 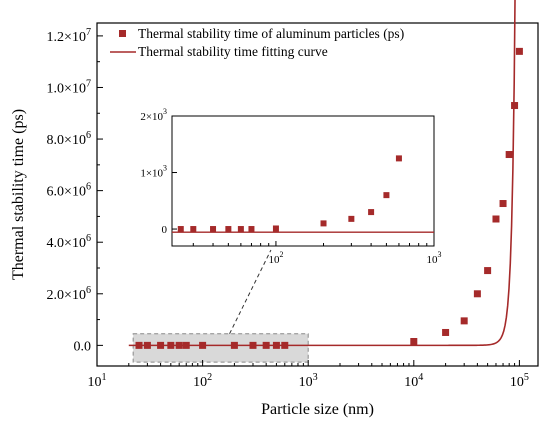 What do you see at coordinates (317, 409) in the screenshot?
I see `main-x-axis-title: Particle size (nm)` at bounding box center [317, 409].